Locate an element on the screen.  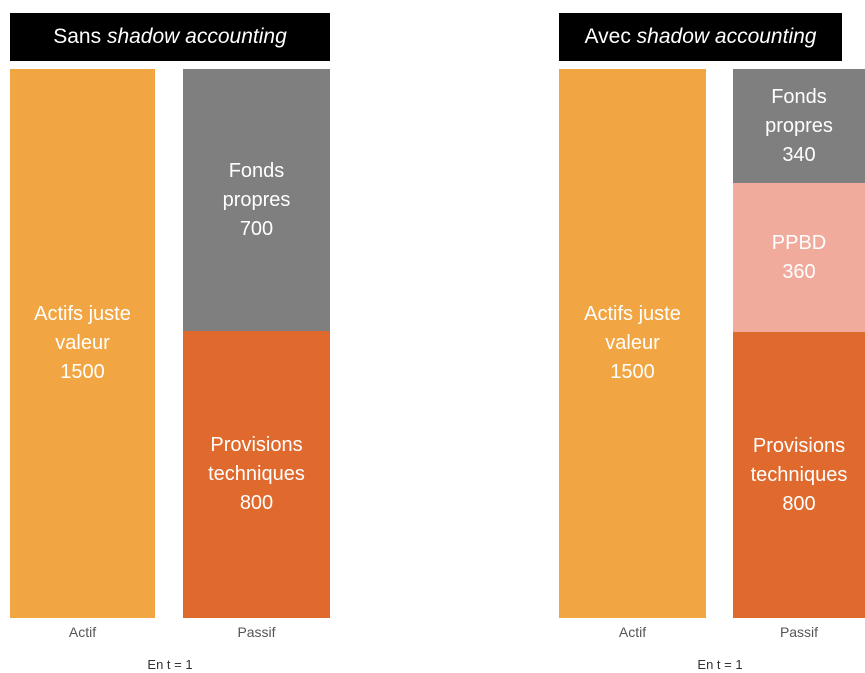
fonds-propres-block: Fonds propres 340 is located at coordinates (799, 126).